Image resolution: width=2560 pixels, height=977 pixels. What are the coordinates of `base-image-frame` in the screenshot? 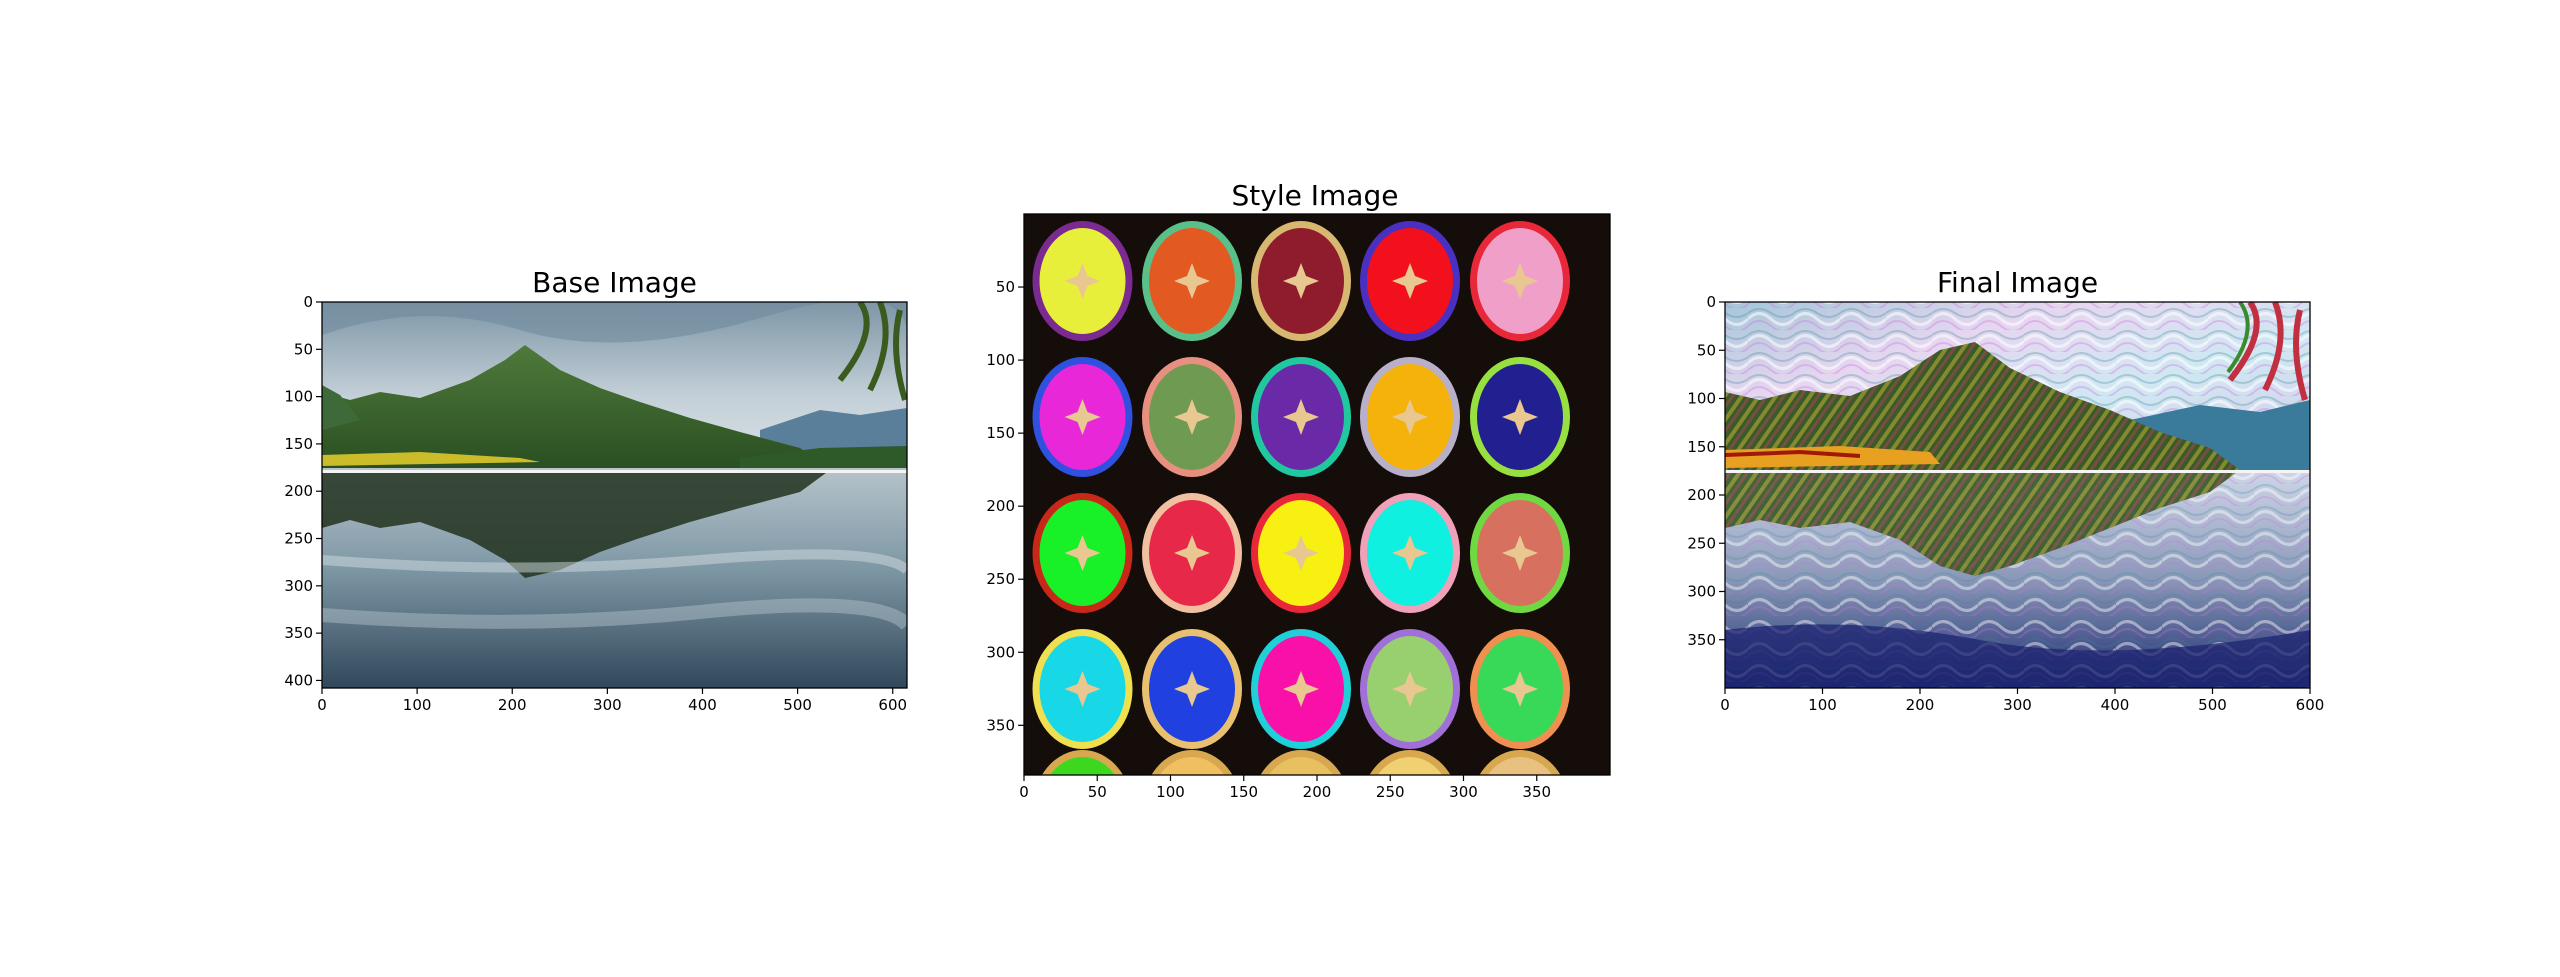 It's located at (614, 495).